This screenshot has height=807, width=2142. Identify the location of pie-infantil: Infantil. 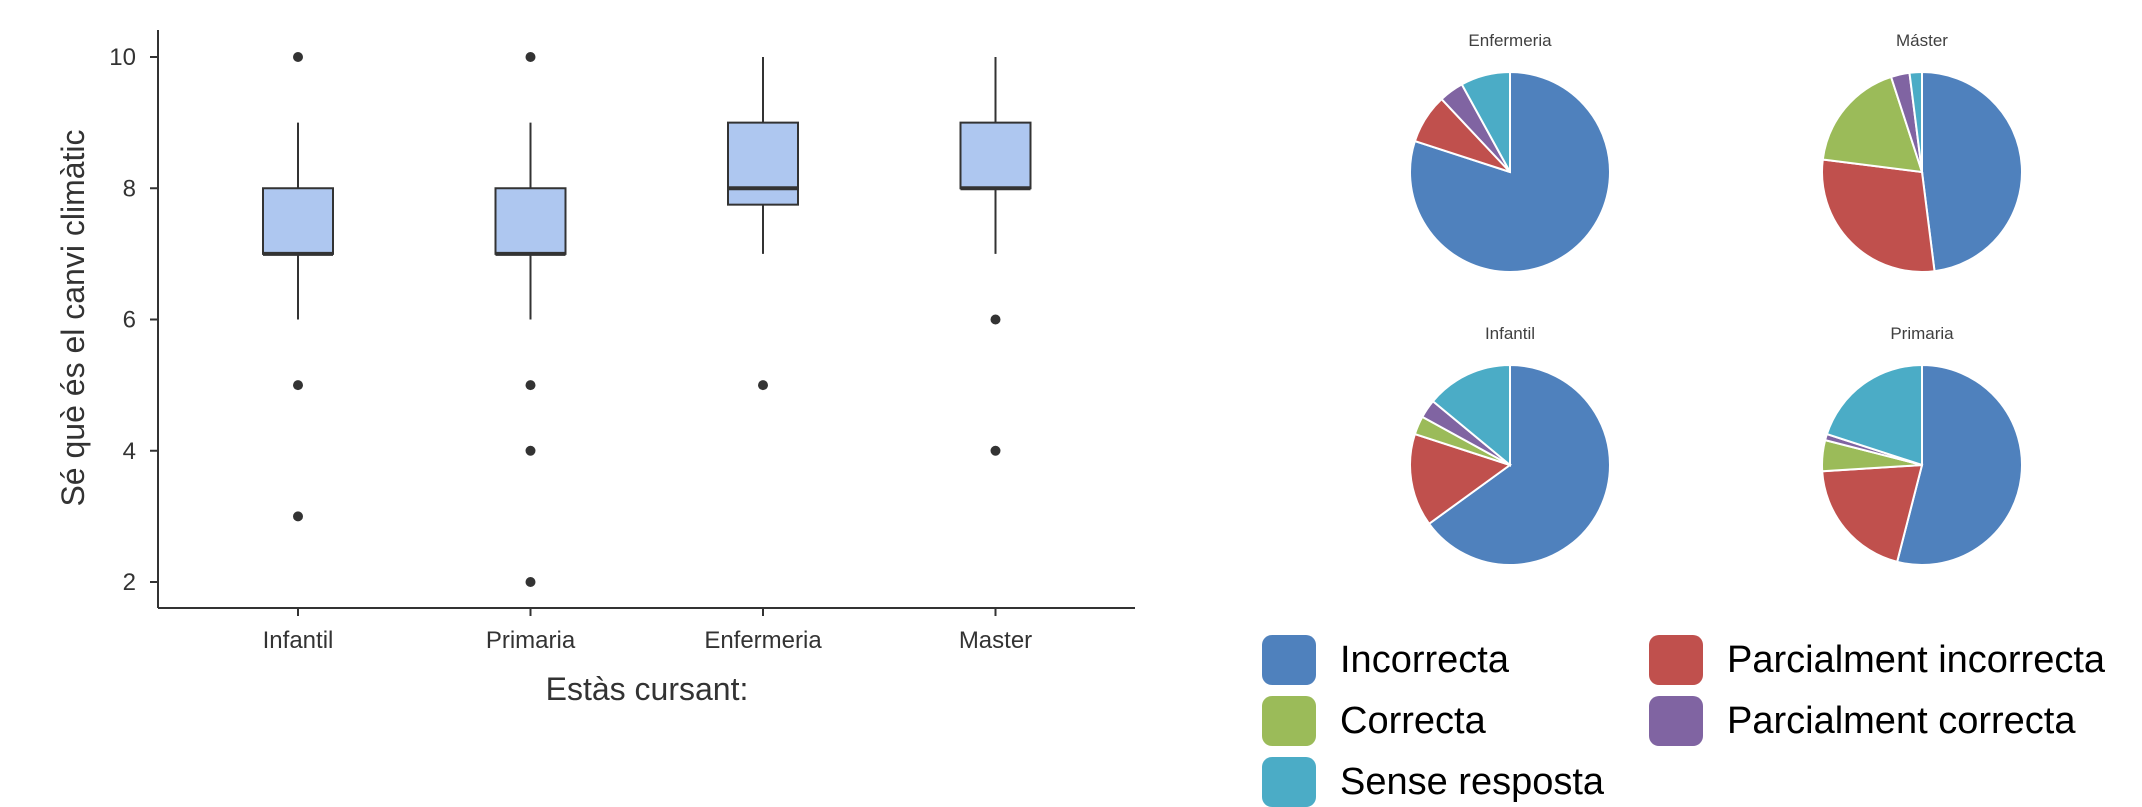
(1509, 445).